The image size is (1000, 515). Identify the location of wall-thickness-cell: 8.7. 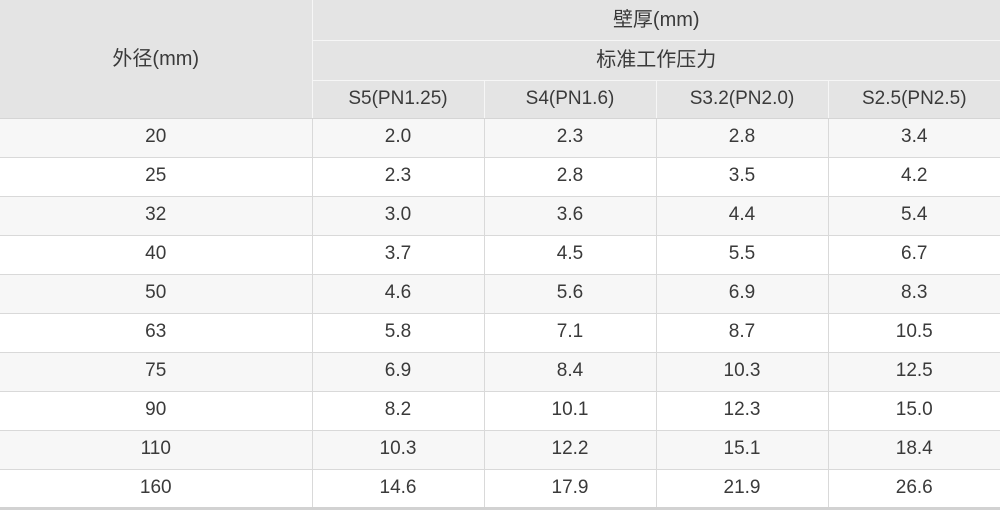
(742, 332).